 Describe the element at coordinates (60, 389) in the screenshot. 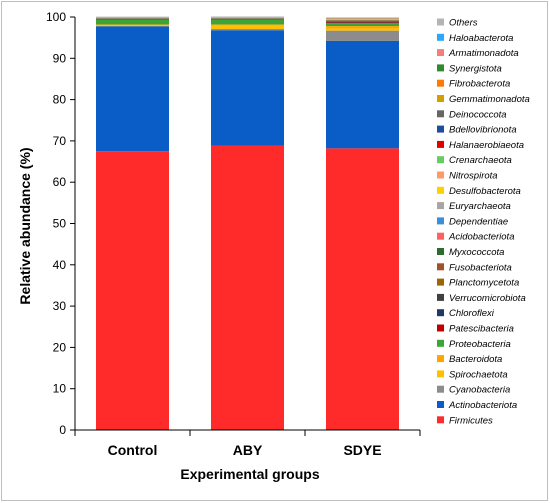

I see `y-tick-label: 10` at that location.